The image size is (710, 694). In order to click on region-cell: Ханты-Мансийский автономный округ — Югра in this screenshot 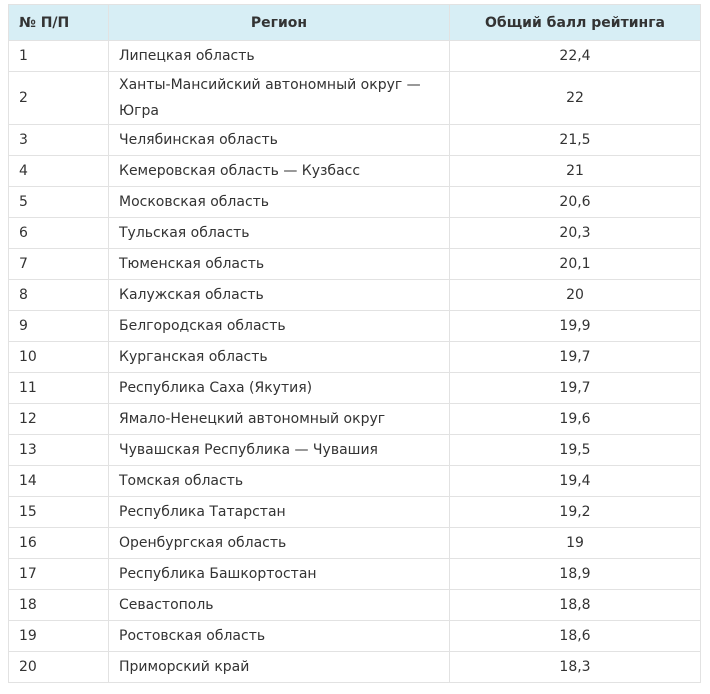, I will do `click(279, 98)`.